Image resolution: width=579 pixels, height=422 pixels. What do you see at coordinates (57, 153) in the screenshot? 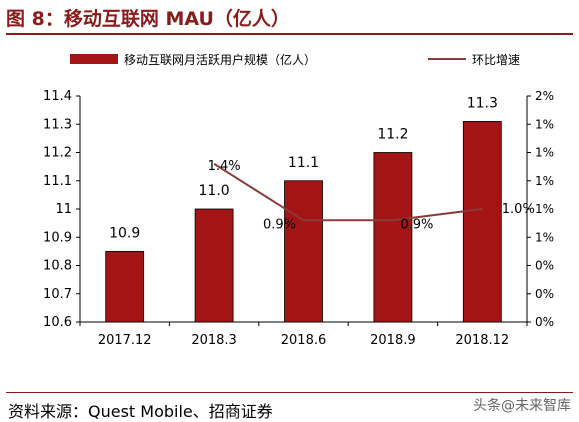
I see `left-tick-label: 11.2` at bounding box center [57, 153].